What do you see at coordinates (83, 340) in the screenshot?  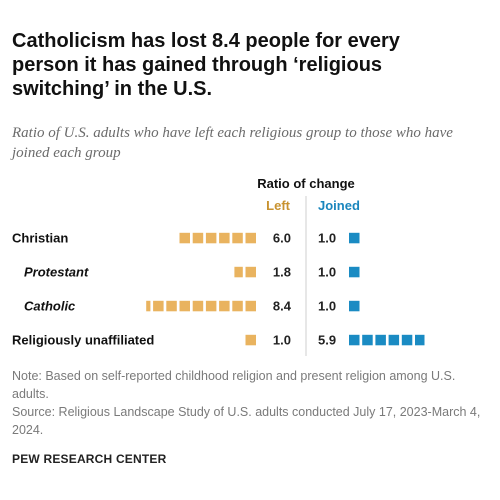 I see `category-label: Religiously unaffiliated` at bounding box center [83, 340].